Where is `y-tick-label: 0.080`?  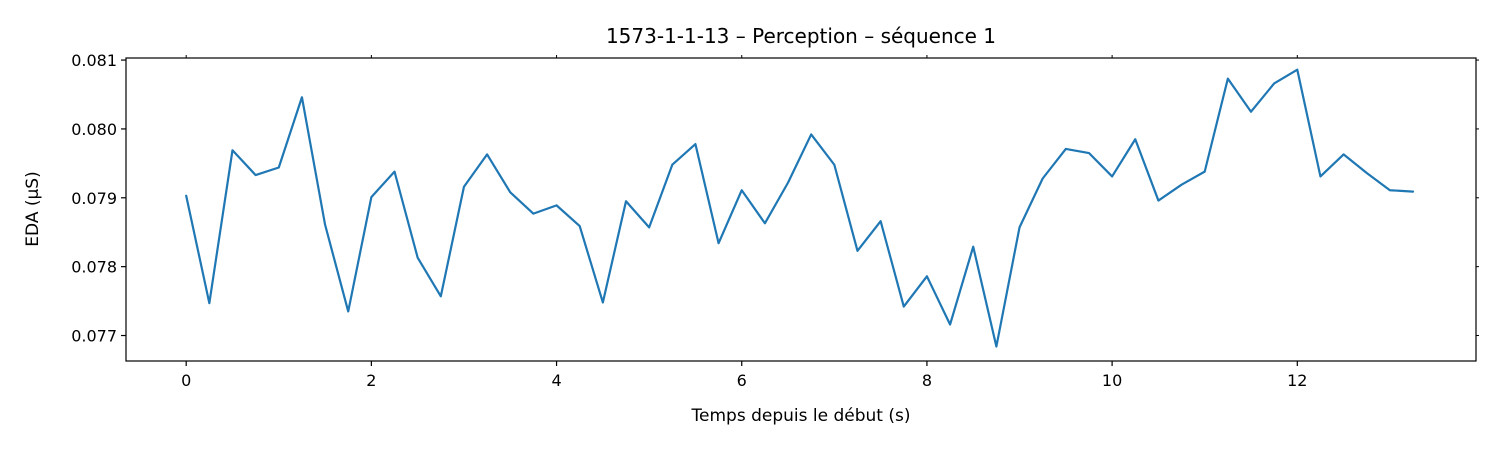
y-tick-label: 0.080 is located at coordinates (94, 129).